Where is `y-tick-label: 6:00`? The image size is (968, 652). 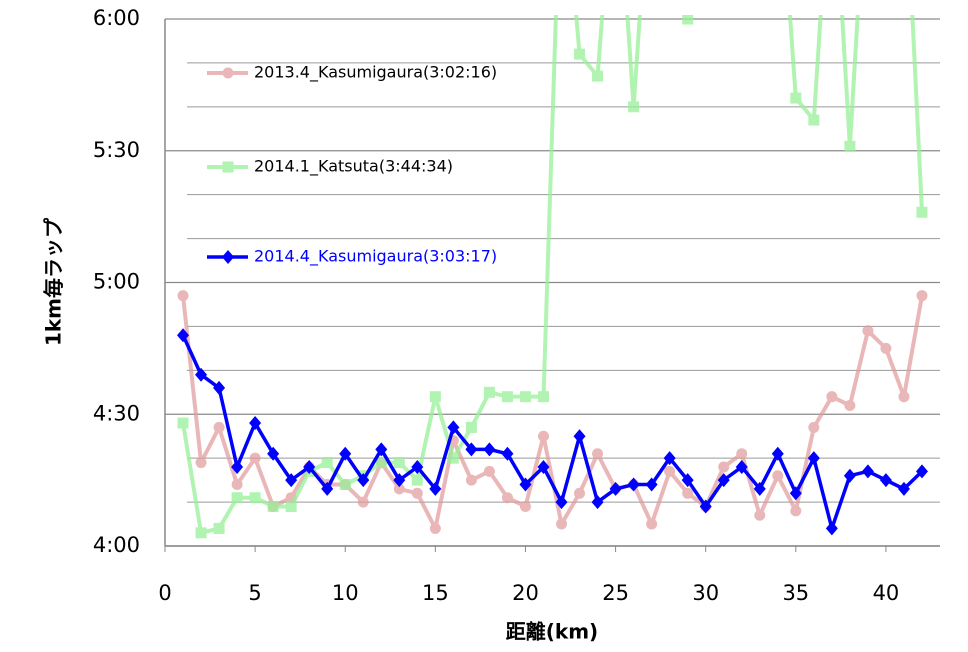 y-tick-label: 6:00 is located at coordinates (116, 18).